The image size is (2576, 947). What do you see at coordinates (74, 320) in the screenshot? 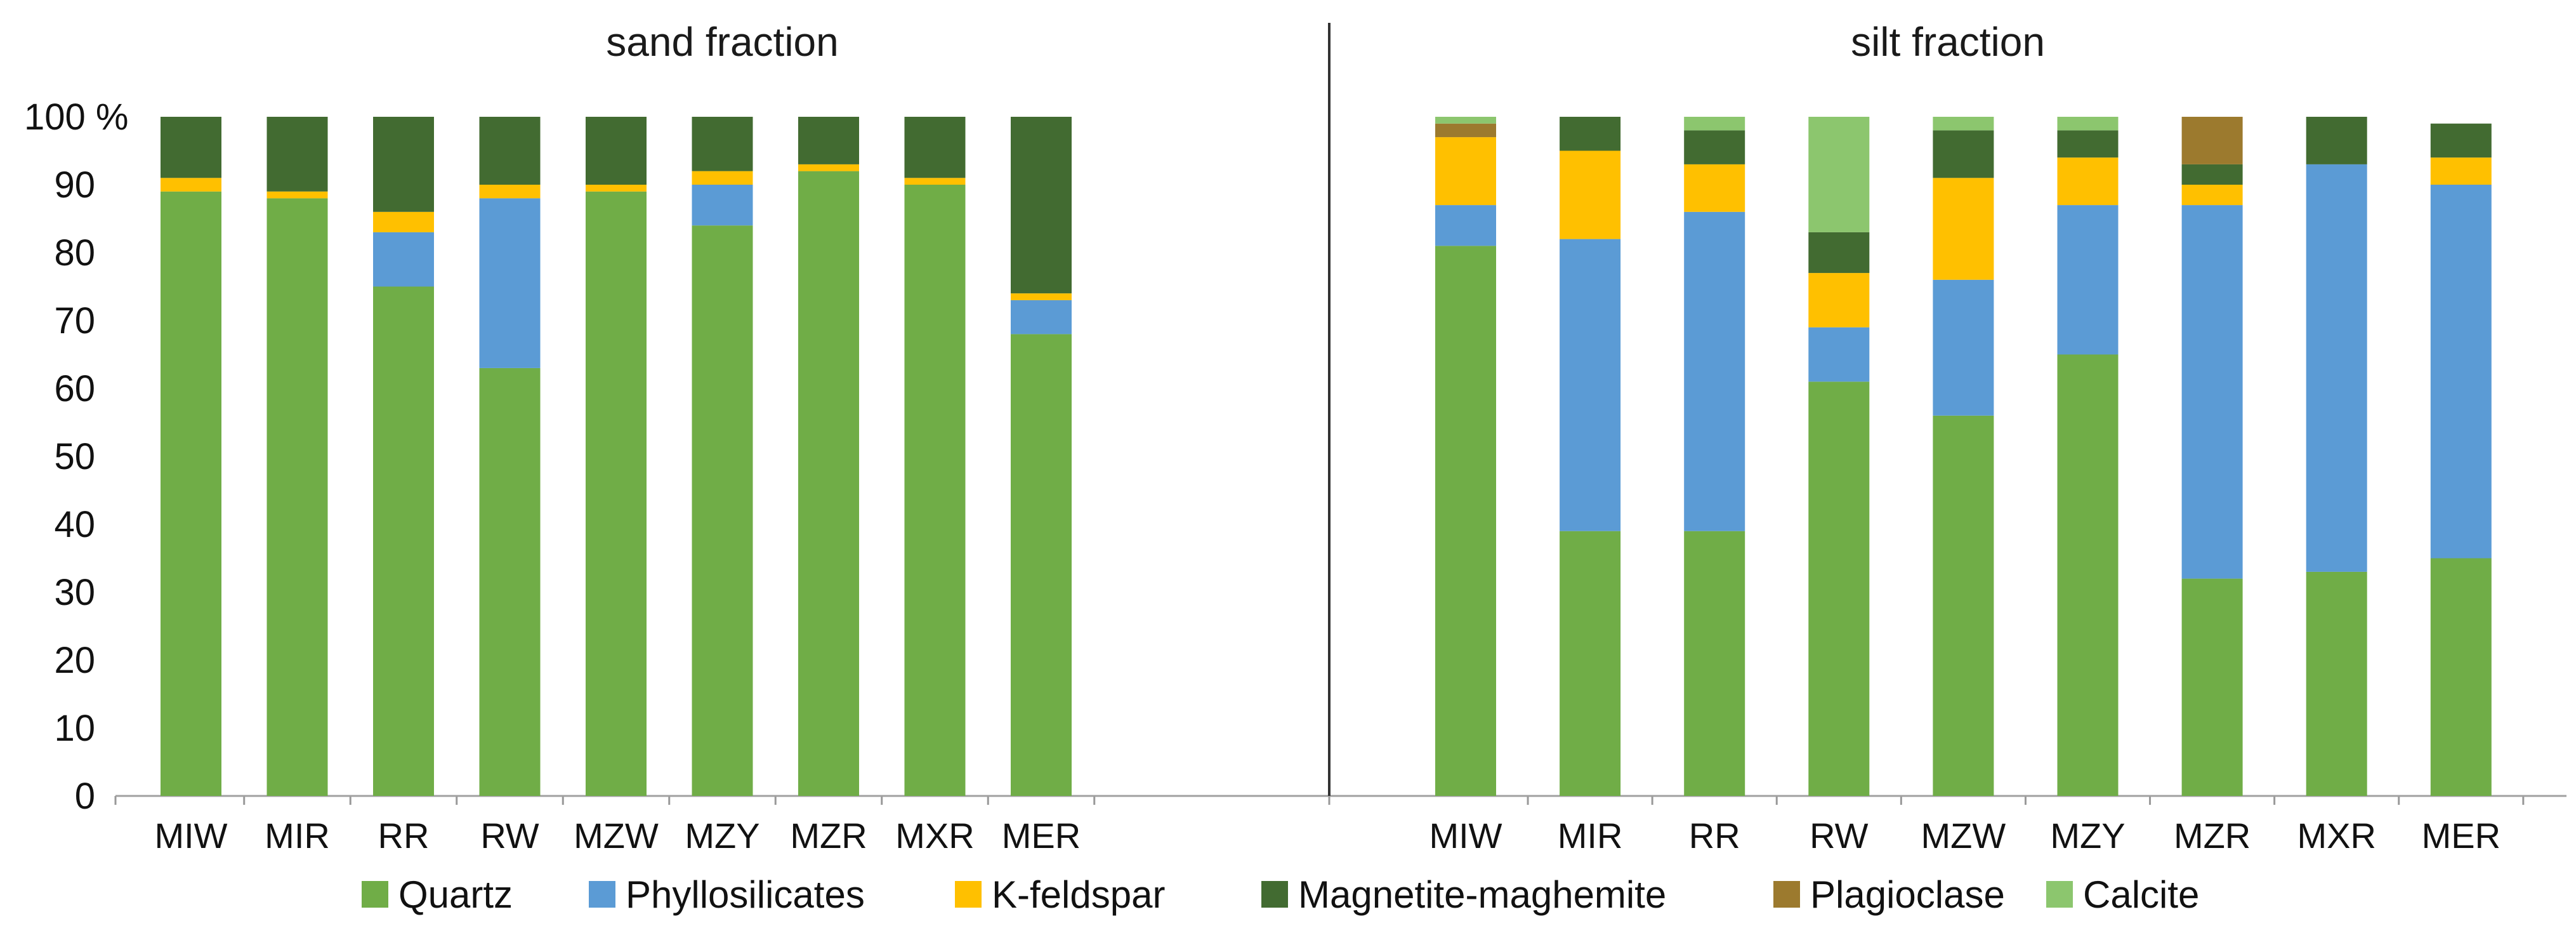
I see `y-tick-label: 70` at bounding box center [74, 320].